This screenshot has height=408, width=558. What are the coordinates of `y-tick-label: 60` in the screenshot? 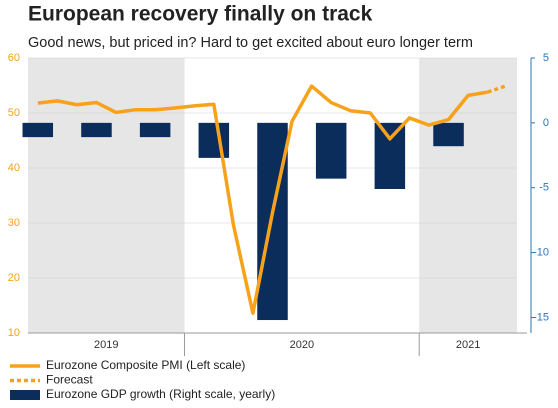 It's located at (14, 58).